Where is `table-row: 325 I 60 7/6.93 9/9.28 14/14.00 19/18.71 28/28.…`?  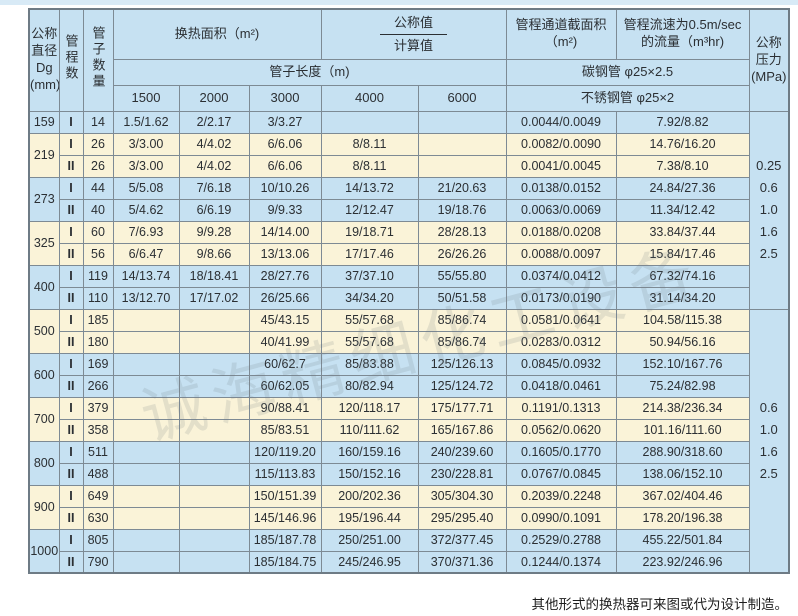
table-row: 325 I 60 7/6.93 9/9.28 14/14.00 19/18.71 28/28.… is located at coordinates (408, 243).